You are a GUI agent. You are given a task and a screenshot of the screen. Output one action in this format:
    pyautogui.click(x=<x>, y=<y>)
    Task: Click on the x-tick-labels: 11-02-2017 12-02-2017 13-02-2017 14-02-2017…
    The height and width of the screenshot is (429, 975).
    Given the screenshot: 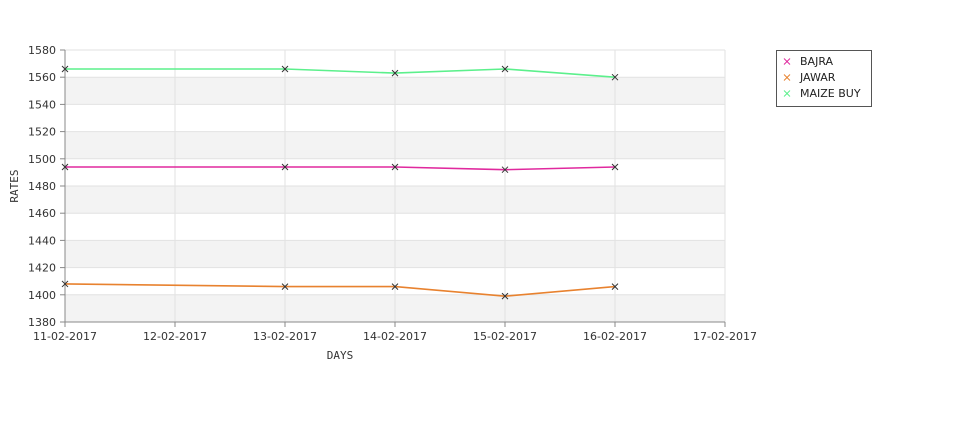 What is the action you would take?
    pyautogui.click(x=395, y=336)
    